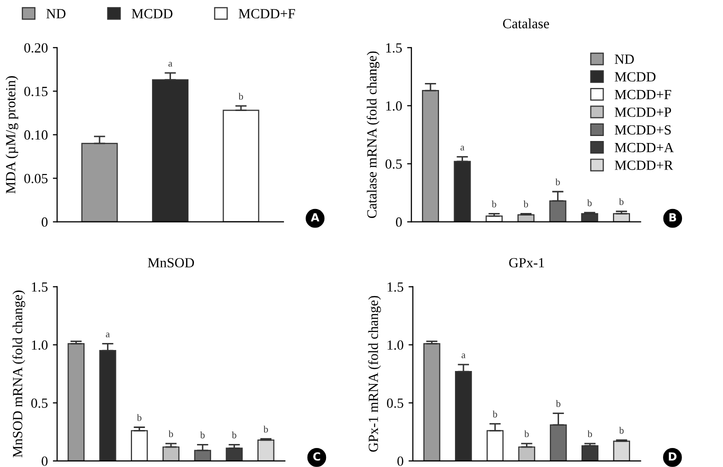  What do you see at coordinates (526, 263) in the screenshot?
I see `chart-title: GPx-1` at bounding box center [526, 263].